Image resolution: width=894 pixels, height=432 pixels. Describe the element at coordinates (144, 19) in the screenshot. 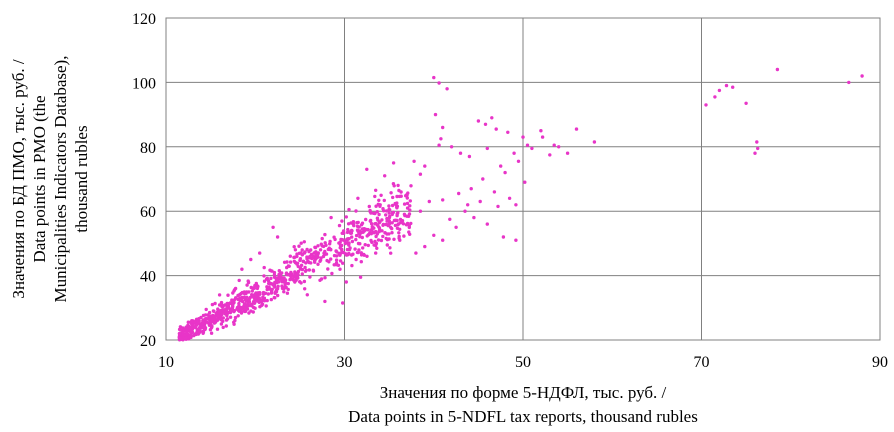

I see `y-tick-label: 120` at that location.